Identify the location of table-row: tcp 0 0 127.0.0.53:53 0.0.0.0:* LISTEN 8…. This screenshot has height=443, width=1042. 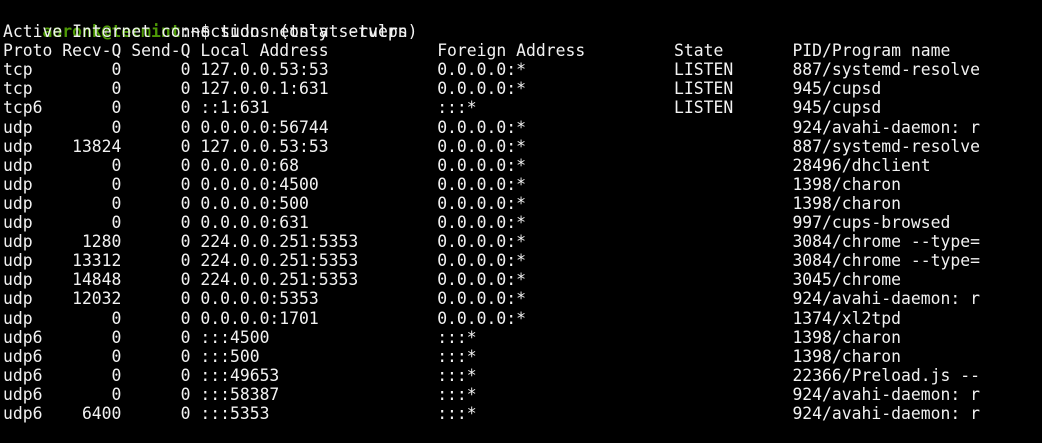
(491, 70).